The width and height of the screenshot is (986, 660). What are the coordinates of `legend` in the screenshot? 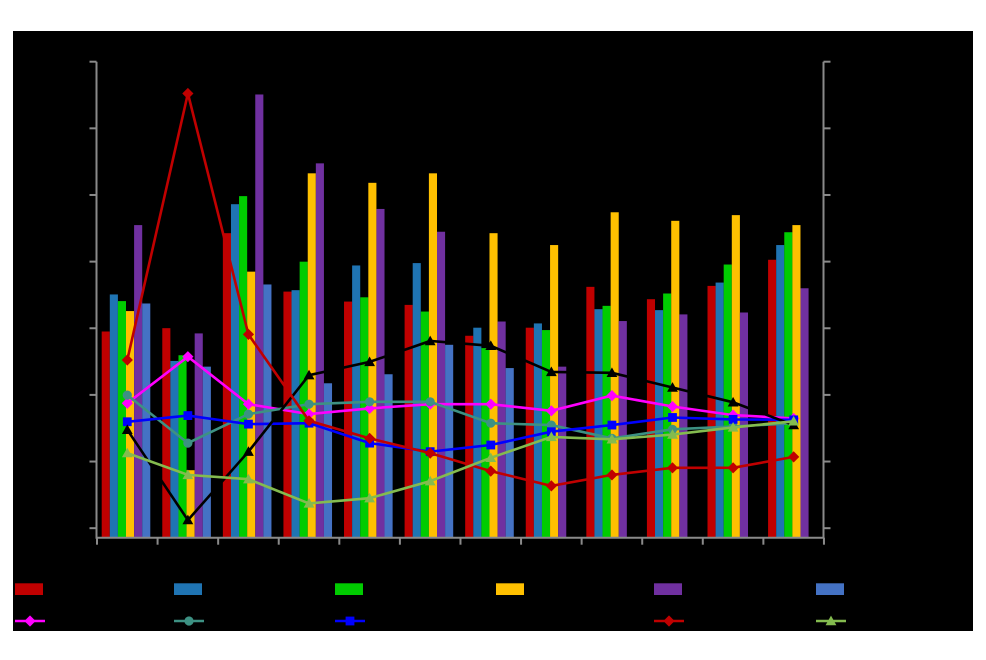 It's located at (430, 605).